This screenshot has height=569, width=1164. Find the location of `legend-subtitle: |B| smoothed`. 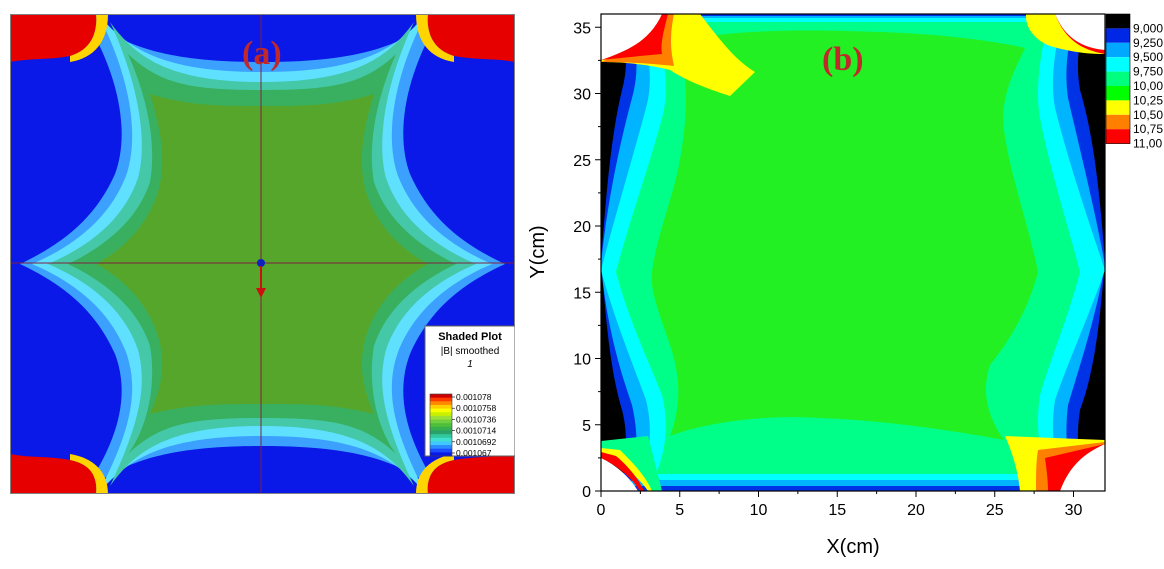

legend-subtitle: |B| smoothed is located at coordinates (470, 351).